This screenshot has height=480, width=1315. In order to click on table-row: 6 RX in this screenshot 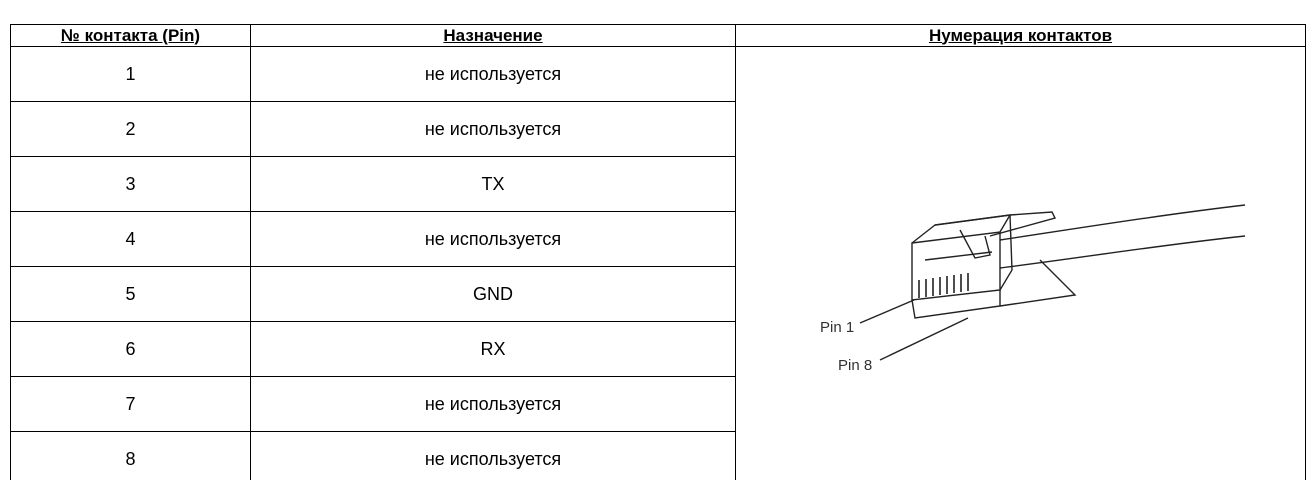, I will do `click(658, 349)`.